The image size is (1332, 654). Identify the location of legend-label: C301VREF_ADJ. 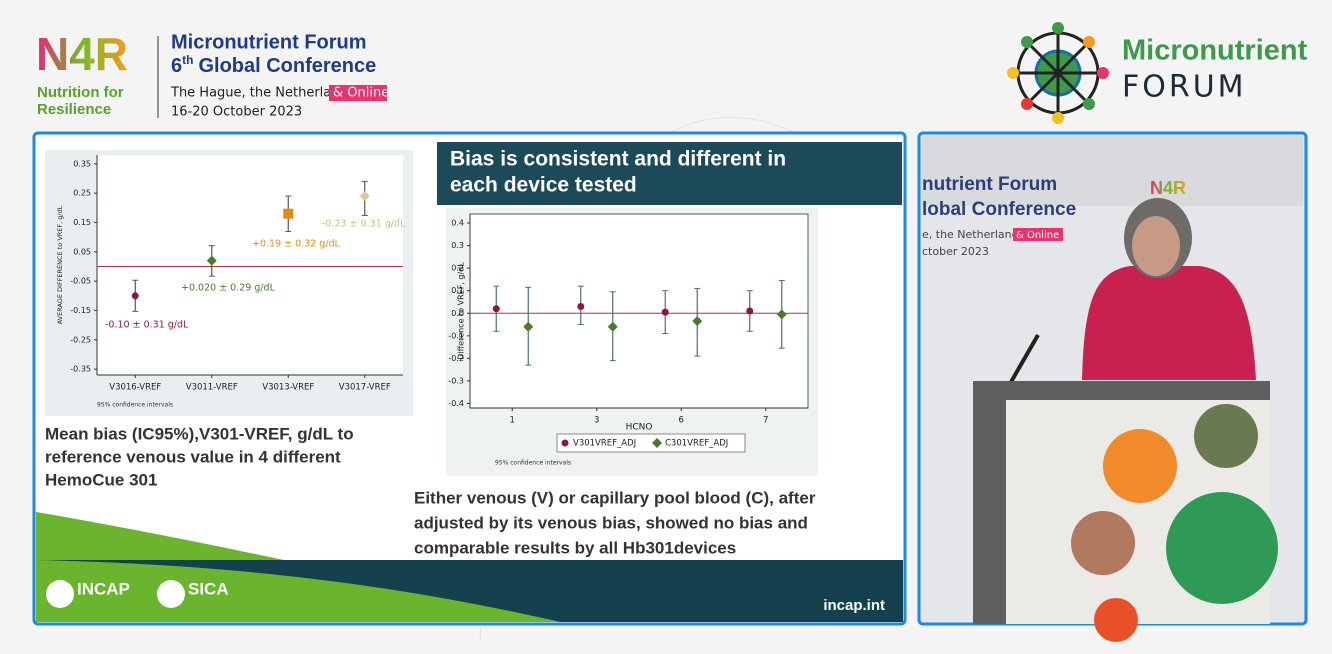
(696, 444).